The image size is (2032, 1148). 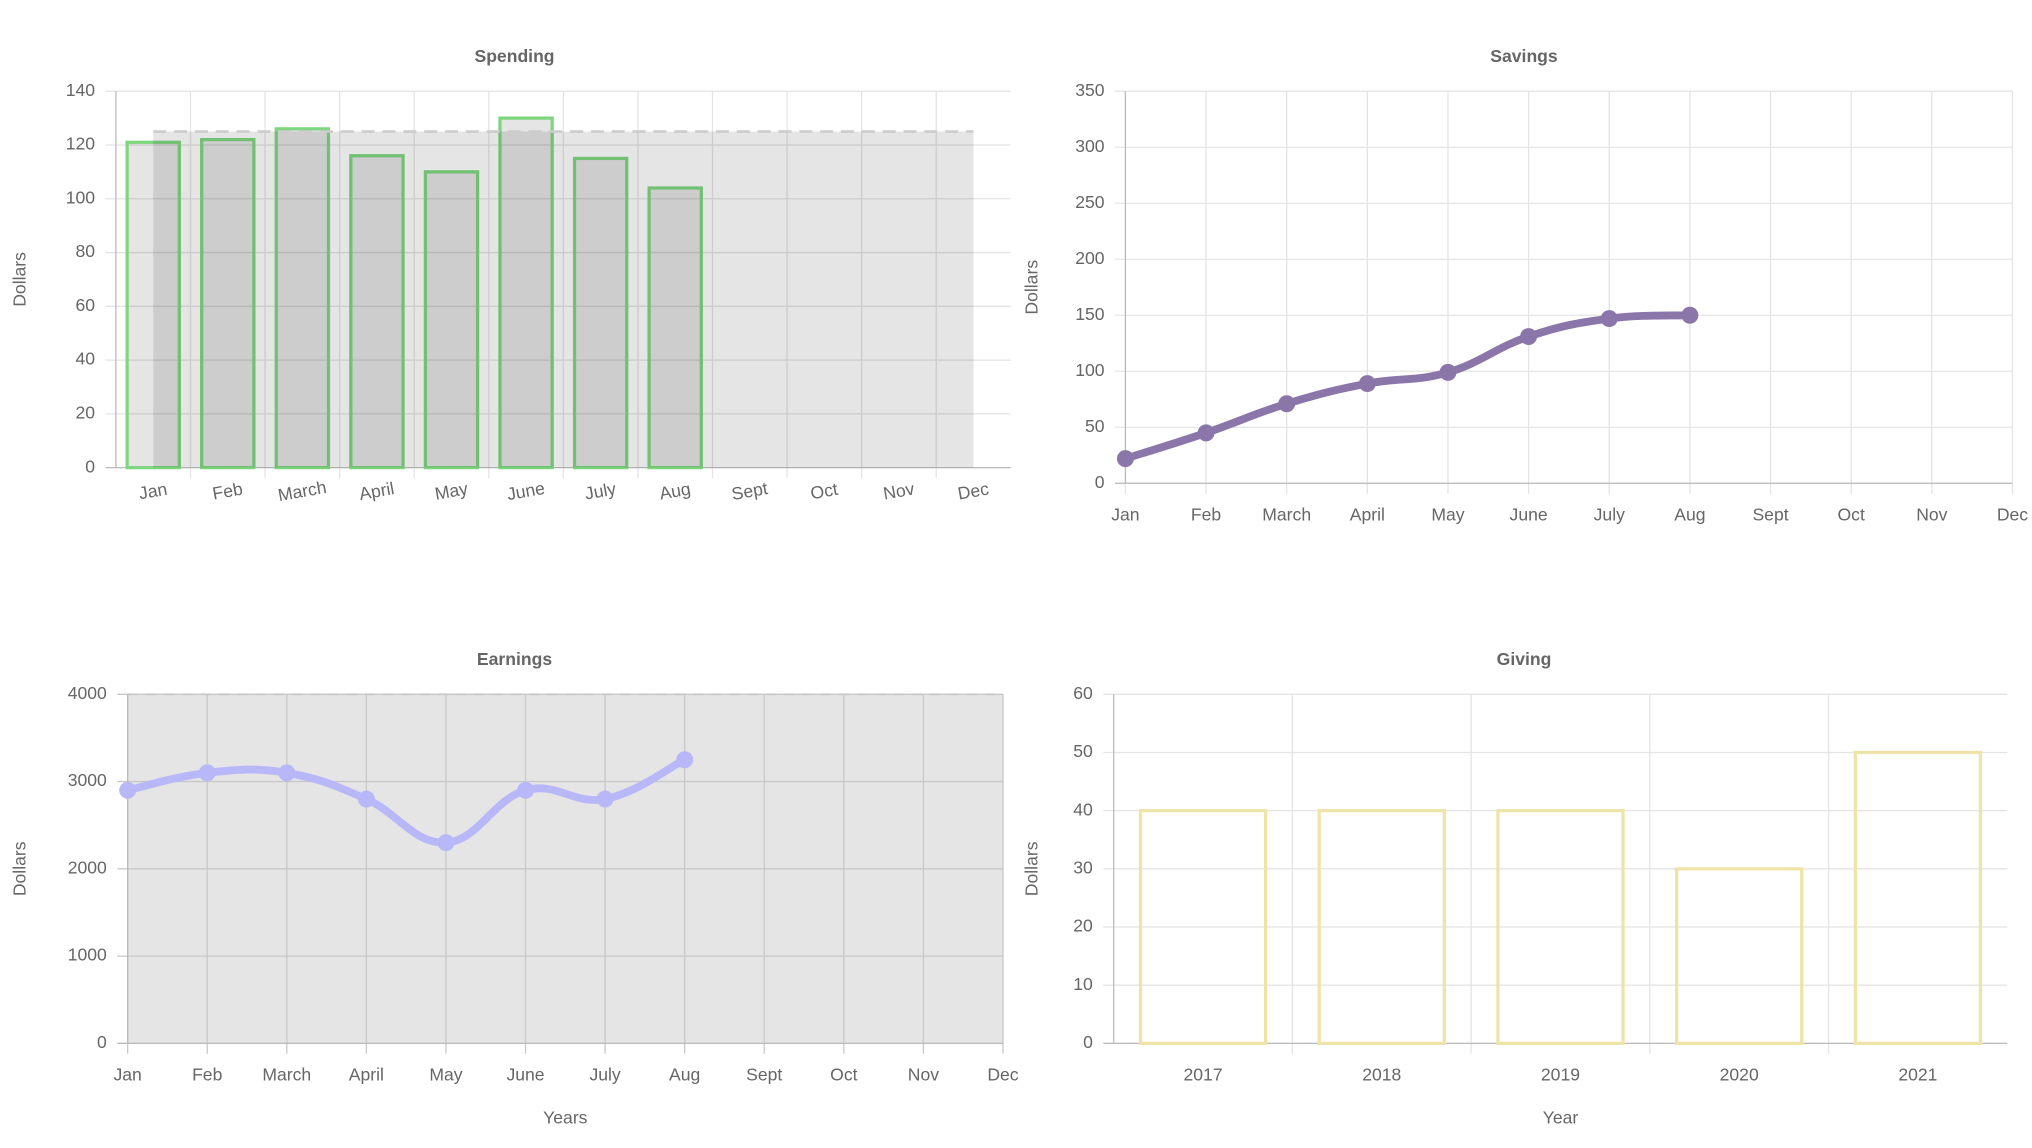 I want to click on chart-title: Spending, so click(x=514, y=56).